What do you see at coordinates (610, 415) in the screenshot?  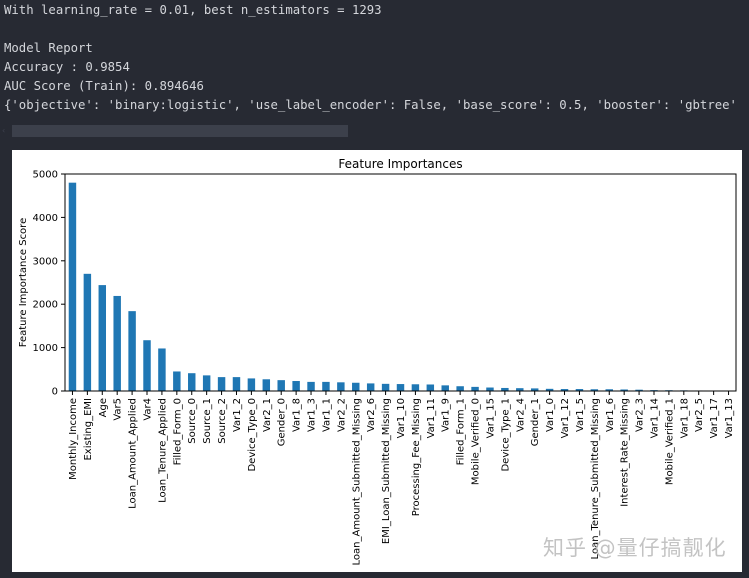 I see `x-tick-label: Var1_6` at bounding box center [610, 415].